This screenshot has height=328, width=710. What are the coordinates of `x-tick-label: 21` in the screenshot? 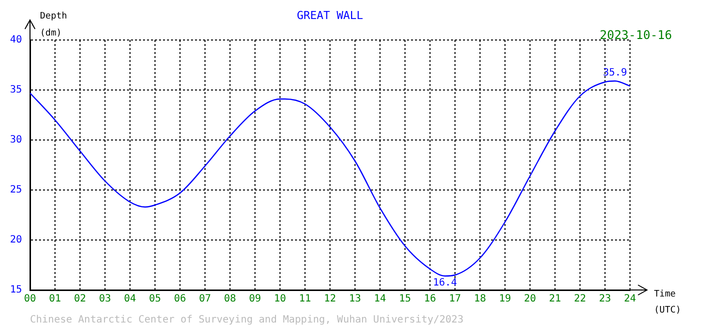 It's located at (555, 299).